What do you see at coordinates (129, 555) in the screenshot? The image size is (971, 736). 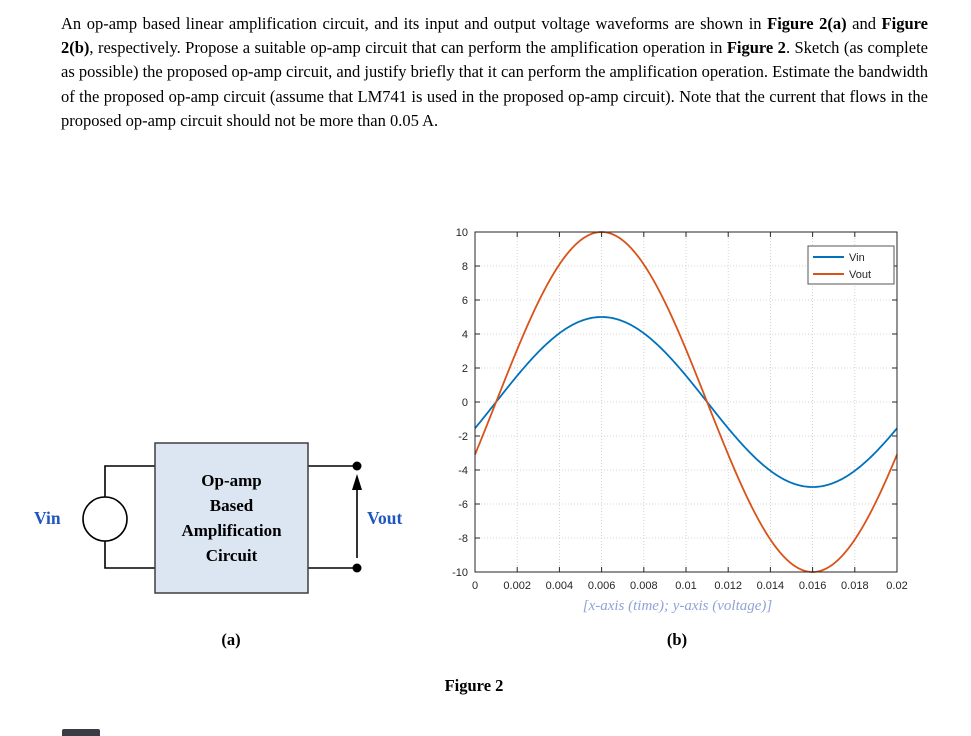 I see `wire-input-bottom` at bounding box center [129, 555].